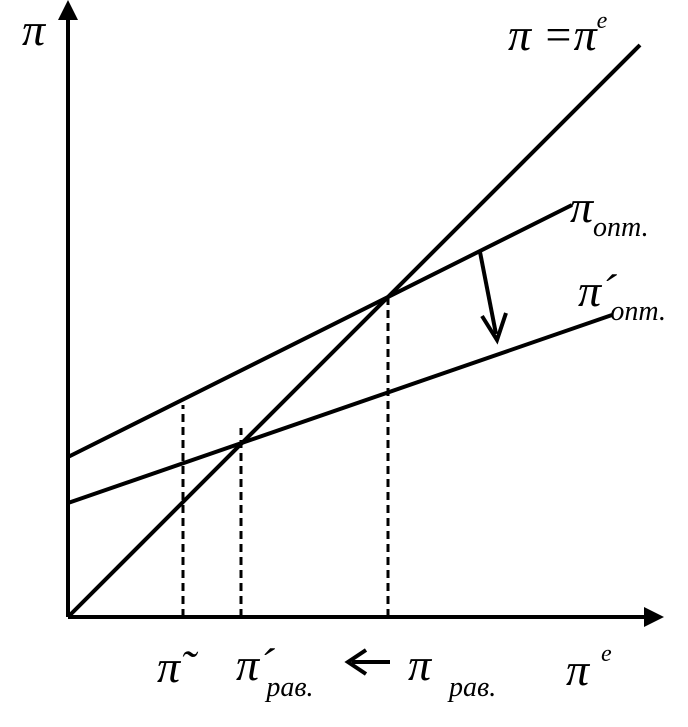  What do you see at coordinates (452, 671) in the screenshot?
I see `x-mark-label: π рав.` at bounding box center [452, 671].